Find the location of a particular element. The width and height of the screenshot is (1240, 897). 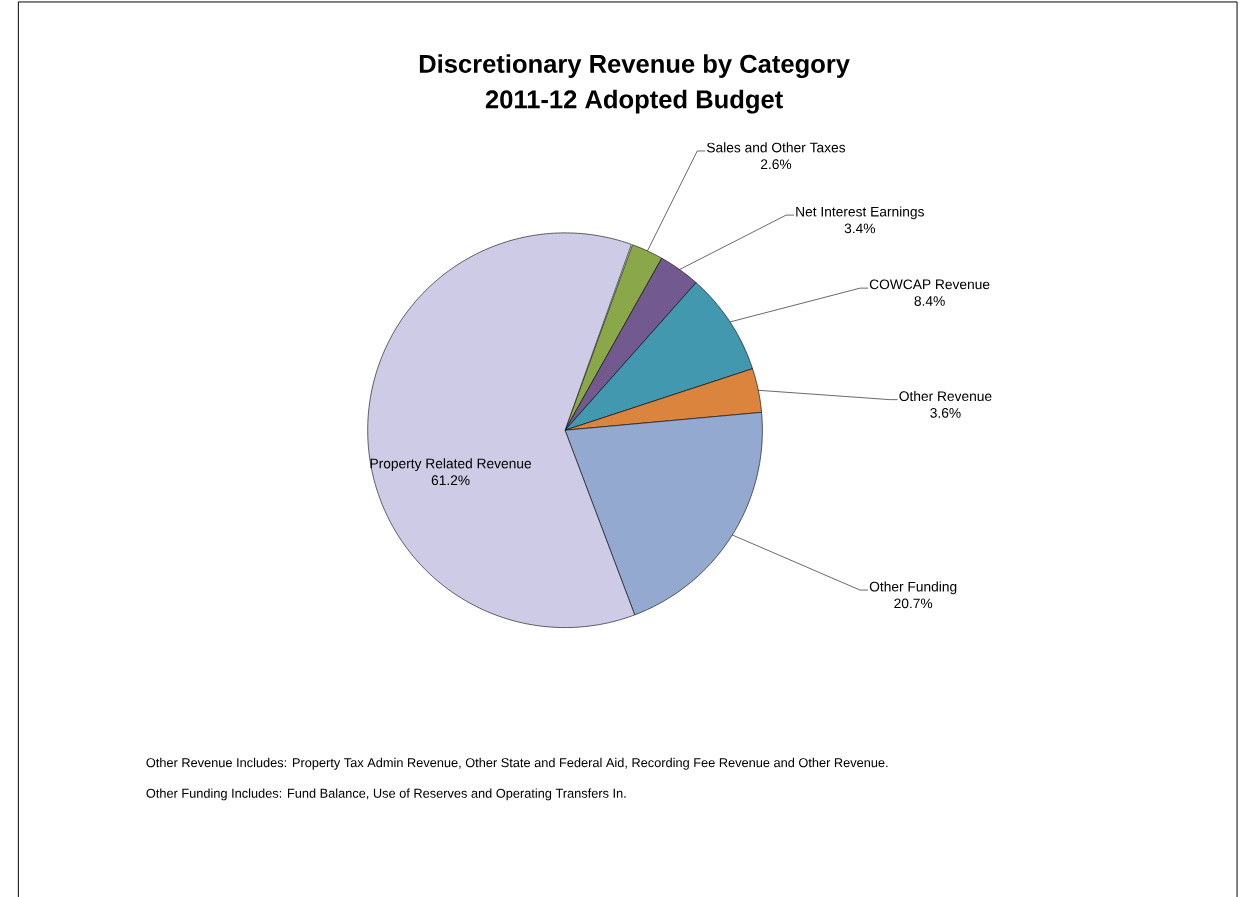

data-label: 8.4% is located at coordinates (929, 301).